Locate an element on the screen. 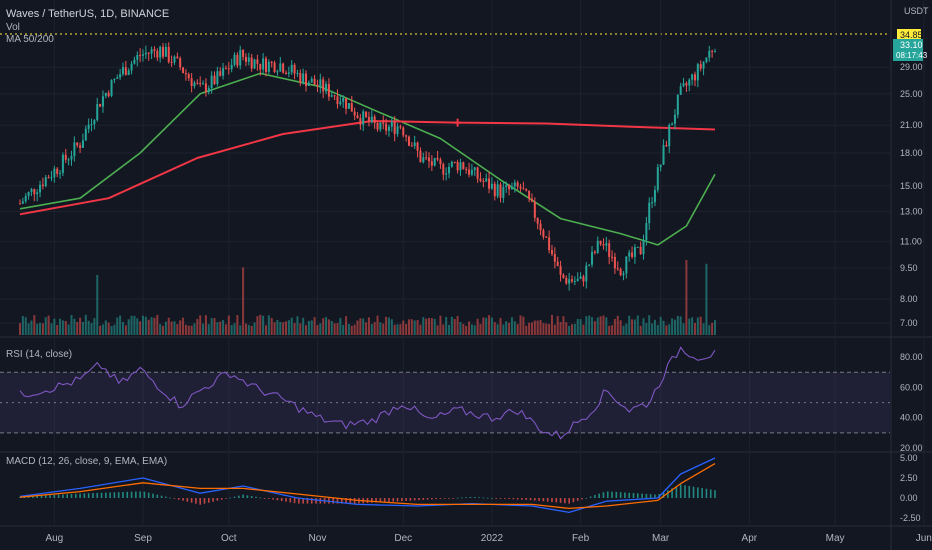 The image size is (932, 550). ma200-line is located at coordinates (367, 168).